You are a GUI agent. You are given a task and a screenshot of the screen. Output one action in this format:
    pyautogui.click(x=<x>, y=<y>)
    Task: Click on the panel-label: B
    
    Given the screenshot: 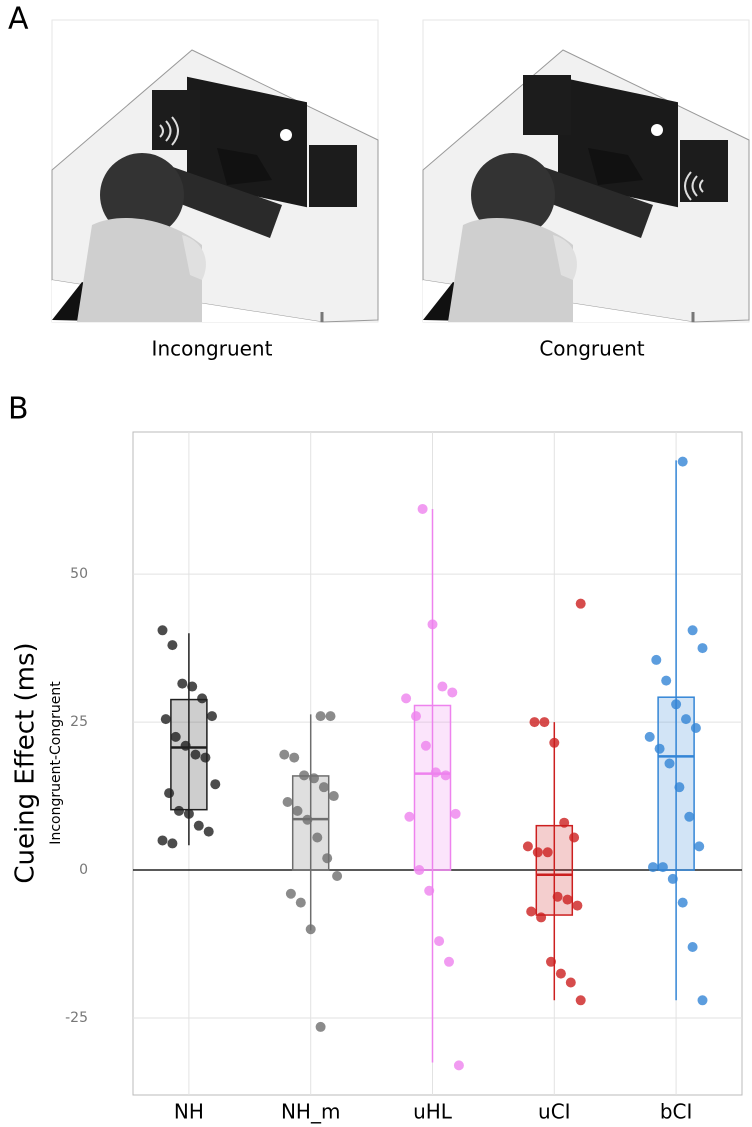 What is the action you would take?
    pyautogui.click(x=18, y=409)
    